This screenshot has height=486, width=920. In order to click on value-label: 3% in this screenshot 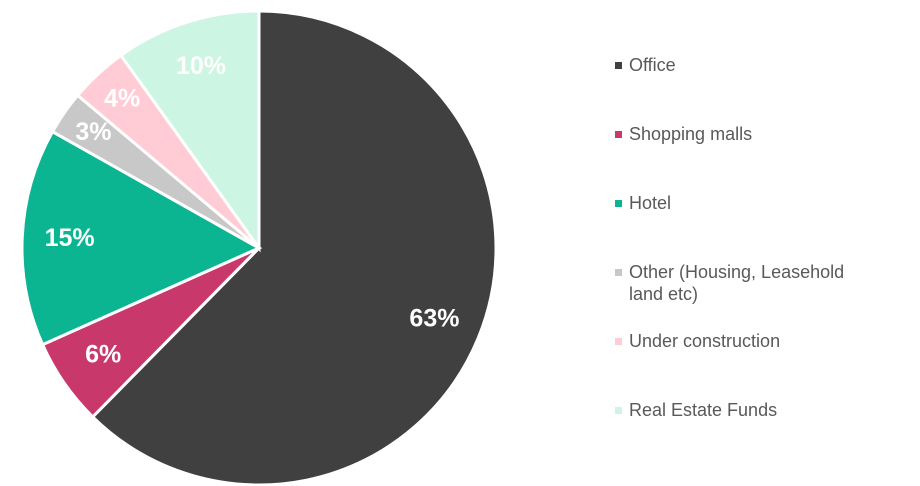, I will do `click(93, 132)`.